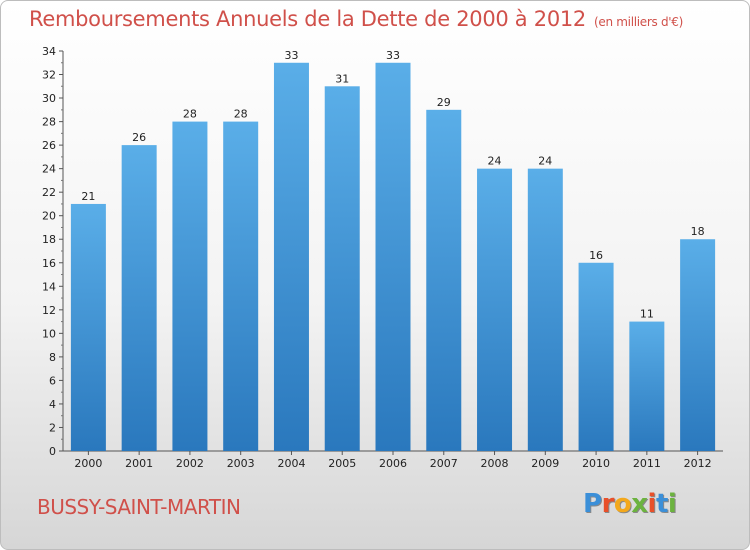 The height and width of the screenshot is (550, 750). Describe the element at coordinates (52, 357) in the screenshot. I see `y-tick-label: 8` at that location.